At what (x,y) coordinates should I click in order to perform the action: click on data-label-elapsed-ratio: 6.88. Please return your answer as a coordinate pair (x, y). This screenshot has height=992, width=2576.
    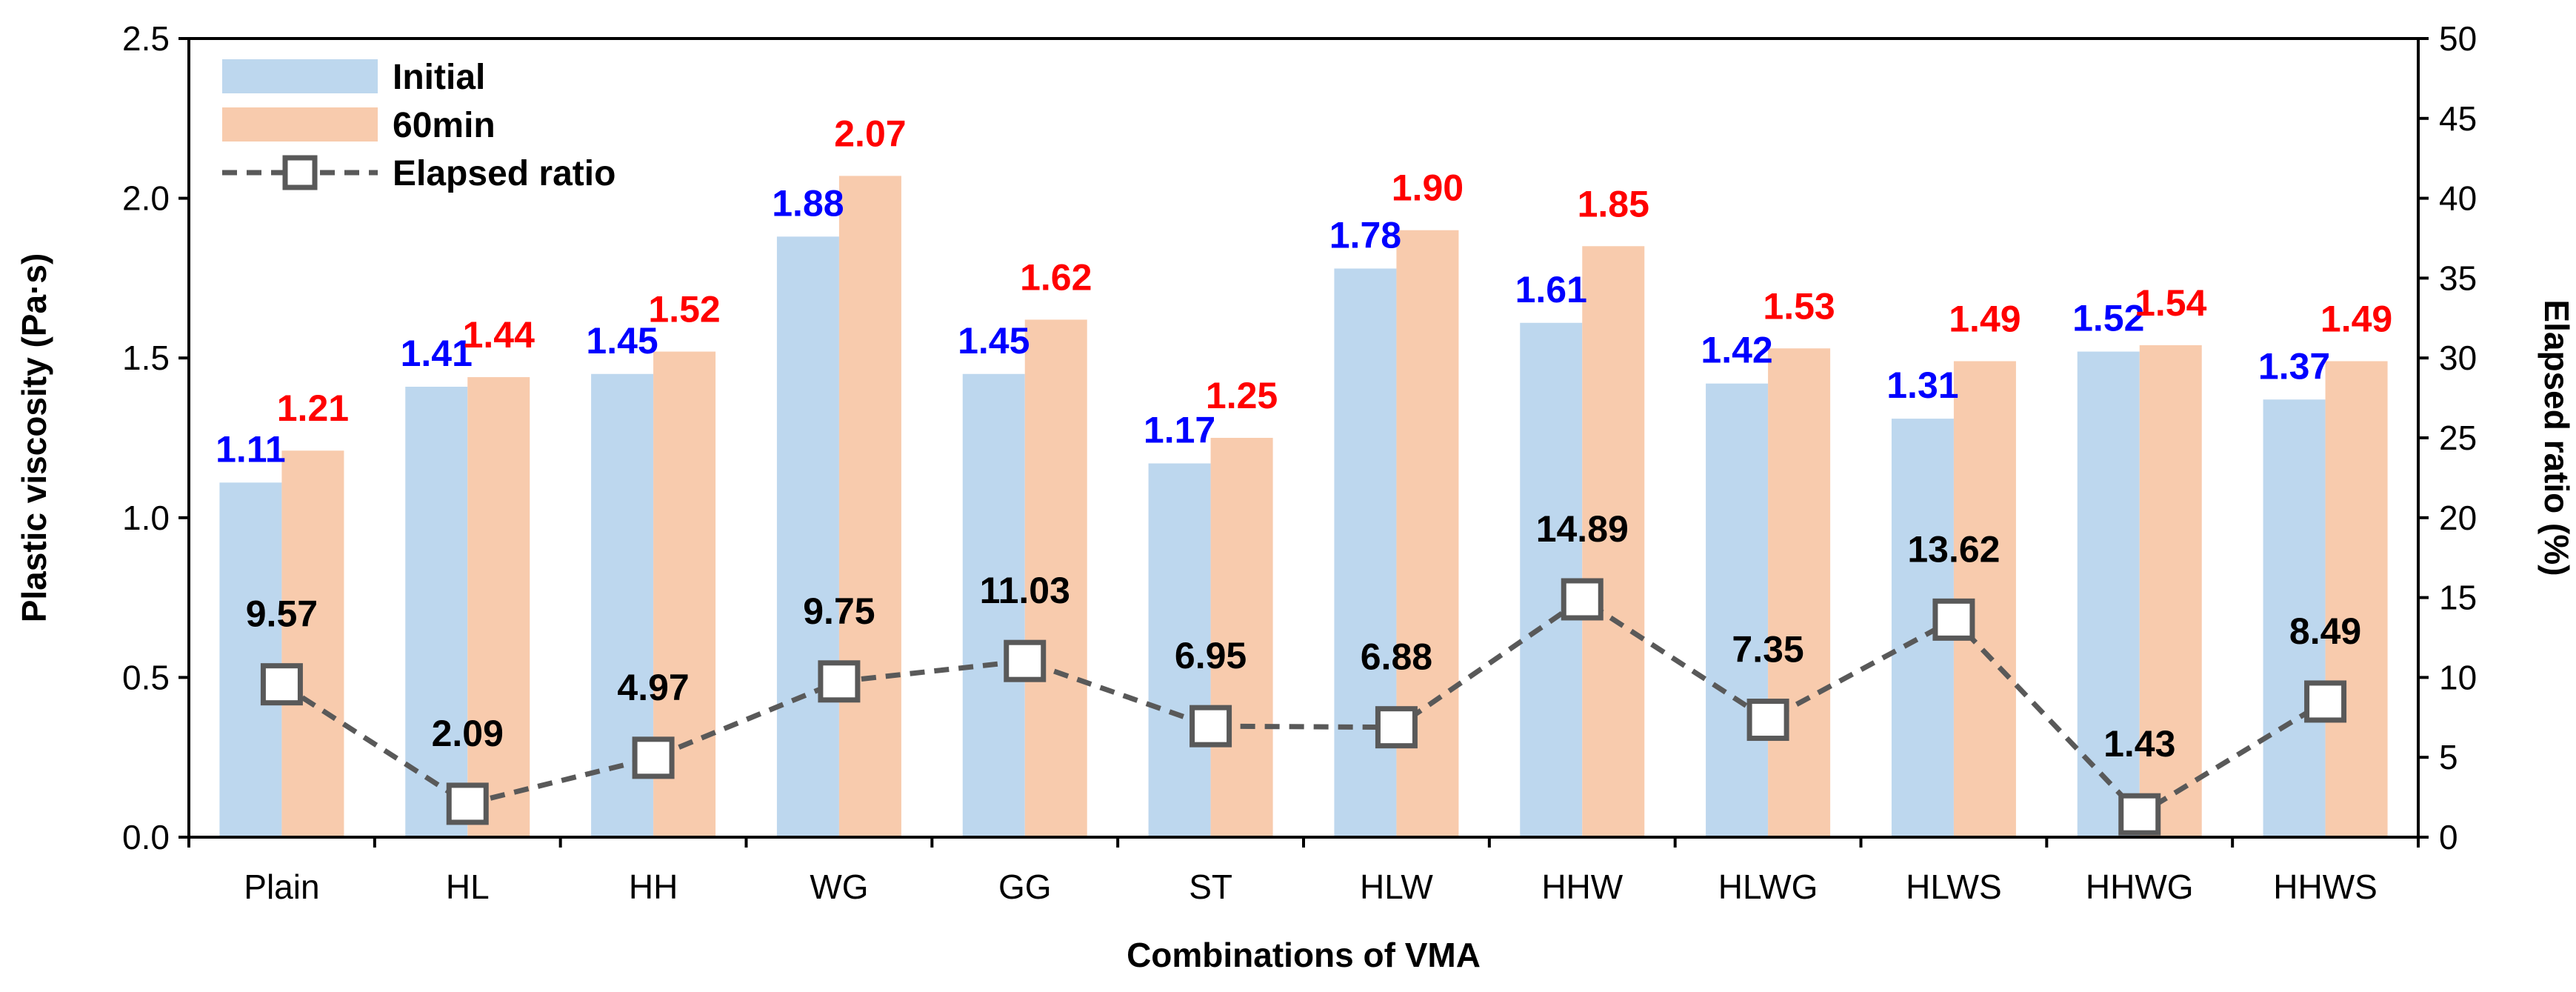
    Looking at the image, I should click on (1396, 657).